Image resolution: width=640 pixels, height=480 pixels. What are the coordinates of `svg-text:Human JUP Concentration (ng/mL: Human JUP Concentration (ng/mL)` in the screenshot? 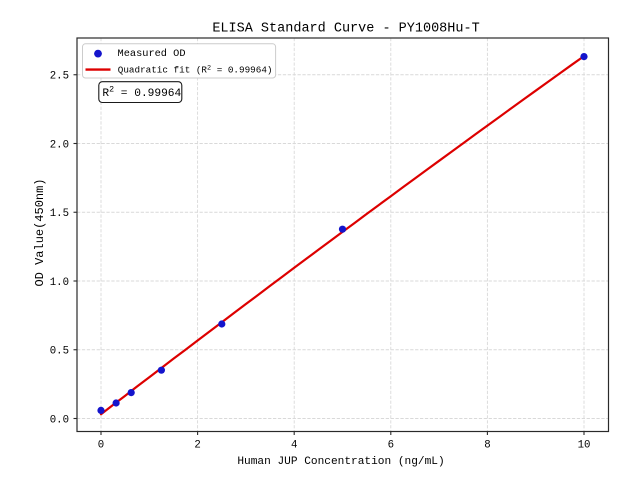 It's located at (340, 462).